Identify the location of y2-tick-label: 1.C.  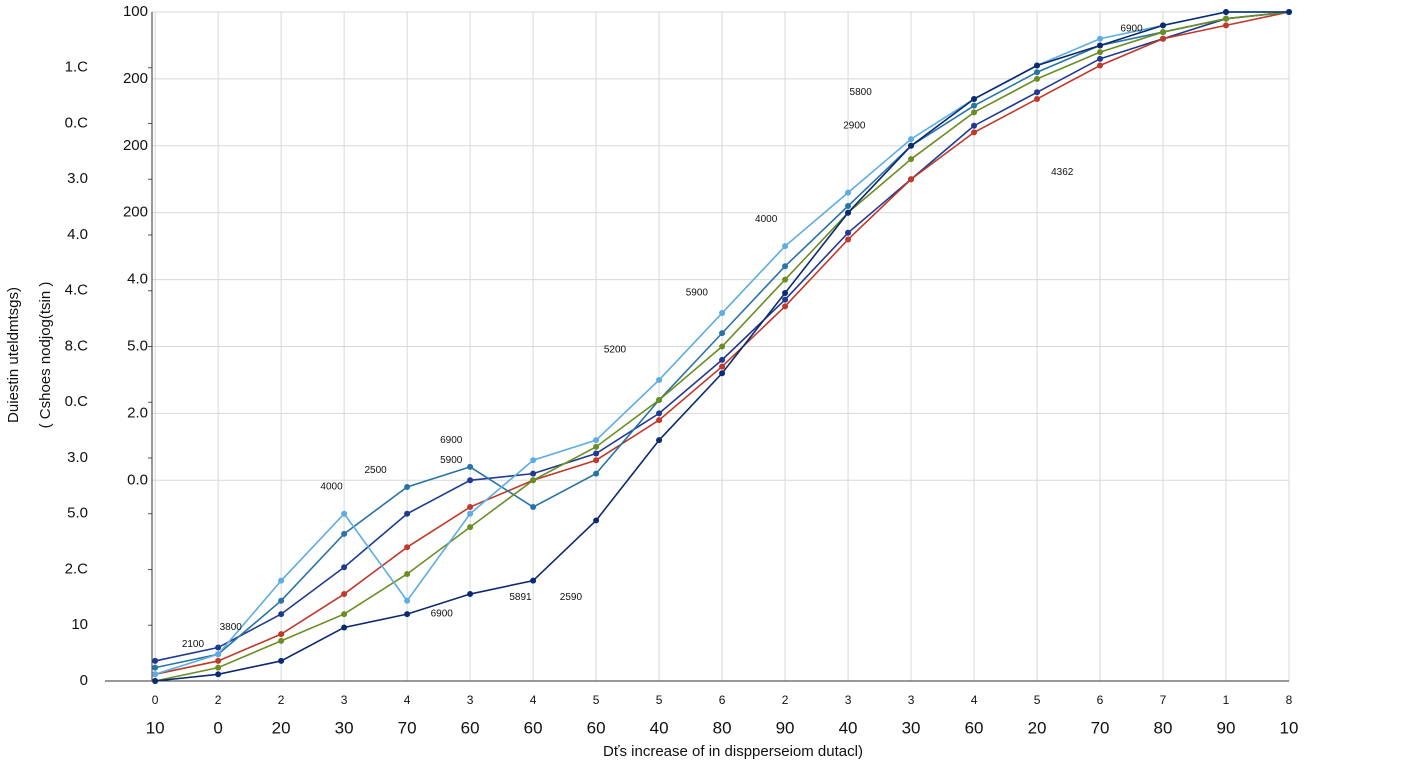
(77, 67).